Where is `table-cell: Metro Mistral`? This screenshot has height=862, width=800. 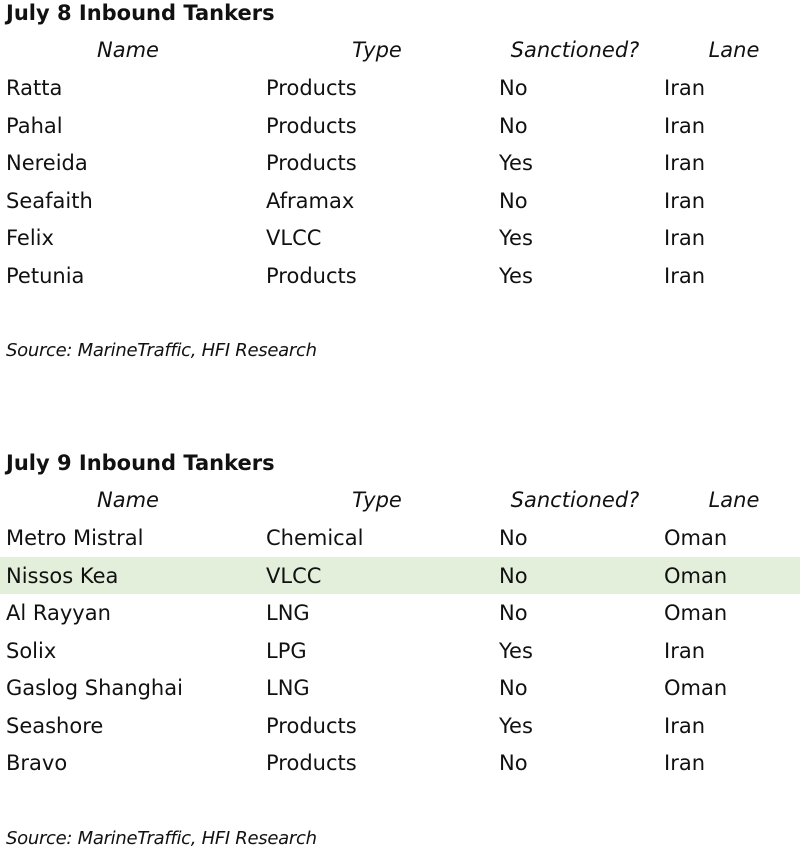
table-cell: Metro Mistral is located at coordinates (75, 538).